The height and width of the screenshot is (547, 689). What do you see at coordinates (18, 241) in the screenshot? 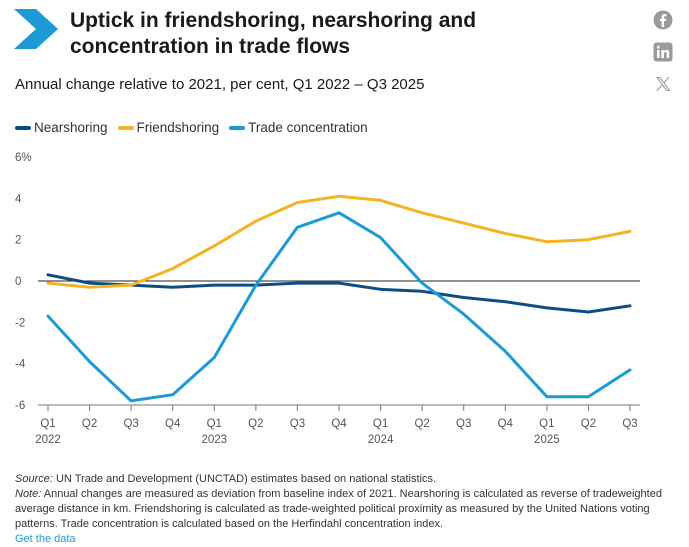
I see `y-tick-label: 2` at bounding box center [18, 241].